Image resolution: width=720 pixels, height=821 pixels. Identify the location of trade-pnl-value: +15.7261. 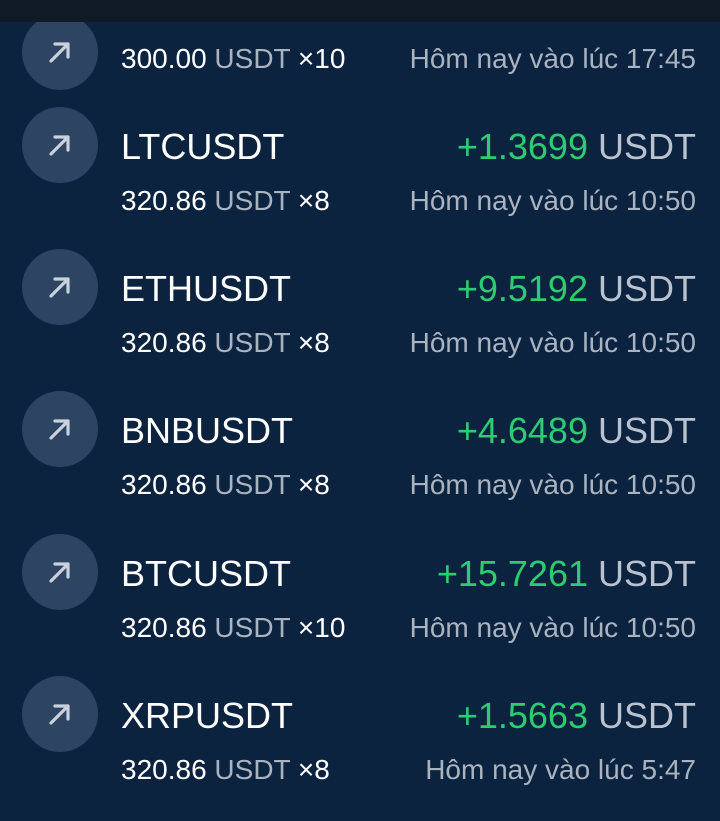
(512, 573).